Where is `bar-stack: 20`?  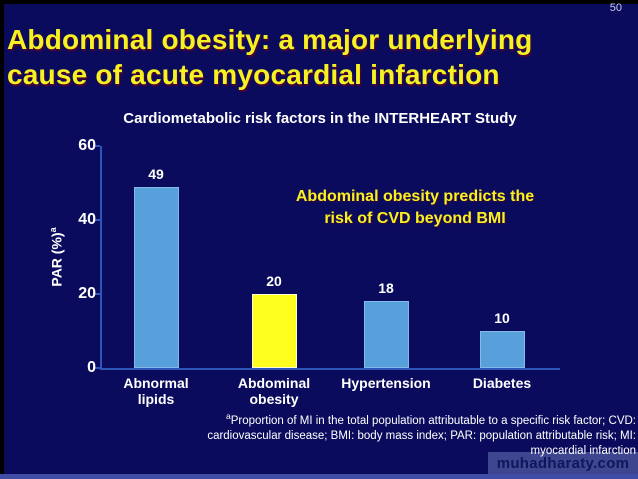
bar-stack: 20 is located at coordinates (274, 257).